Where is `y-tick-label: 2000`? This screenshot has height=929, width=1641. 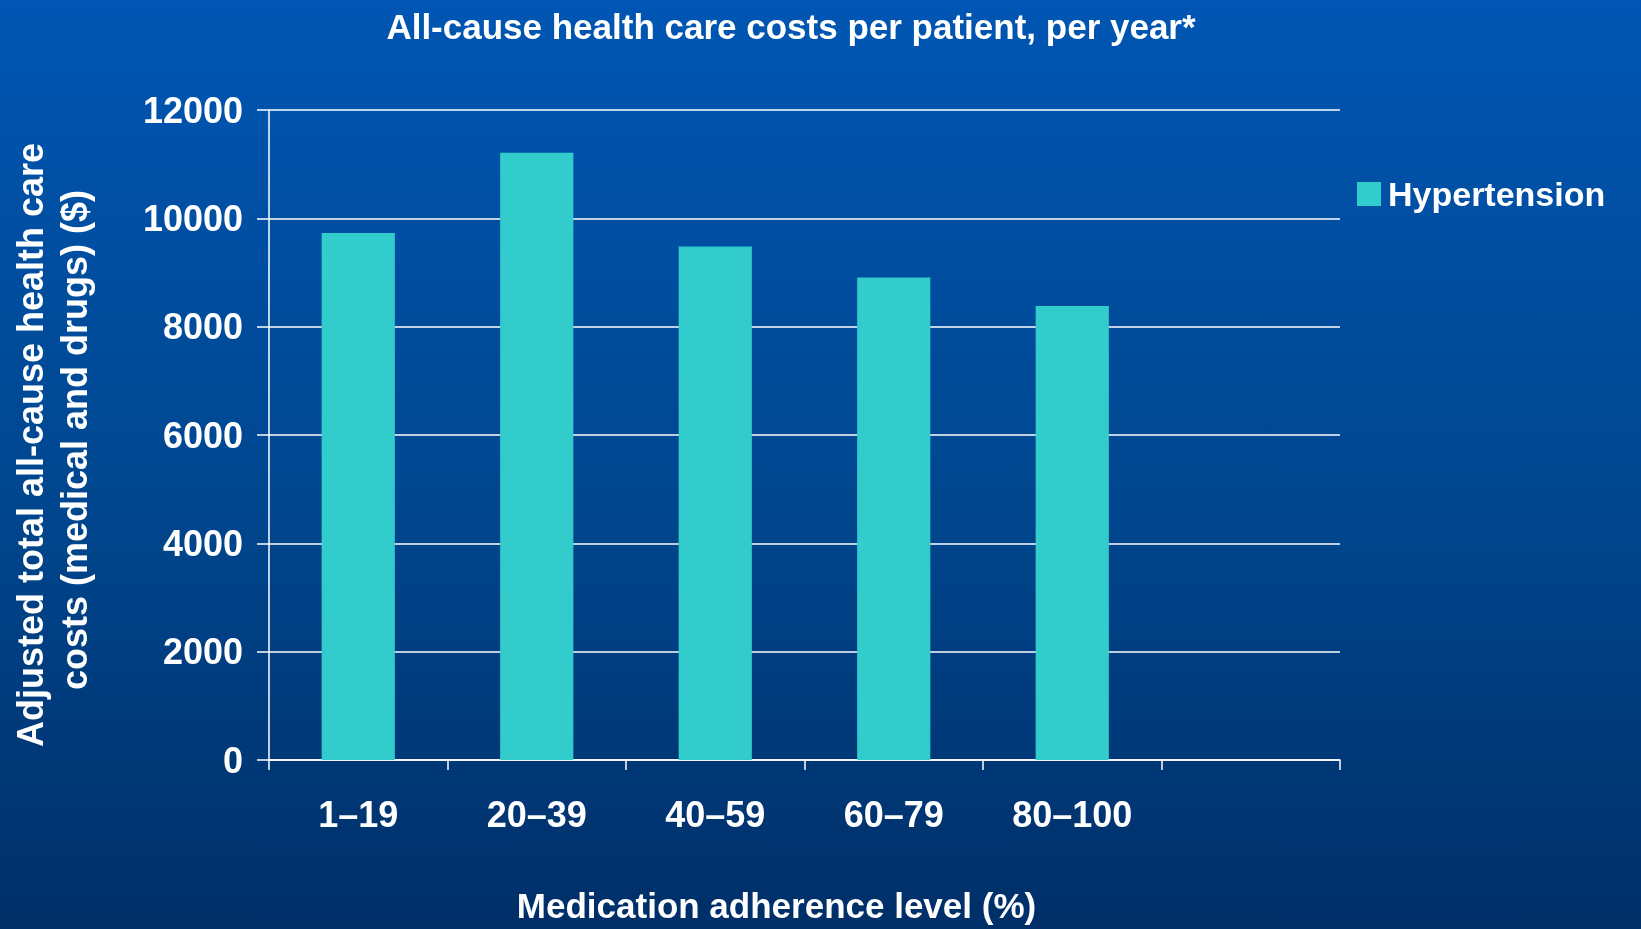 y-tick-label: 2000 is located at coordinates (202, 652).